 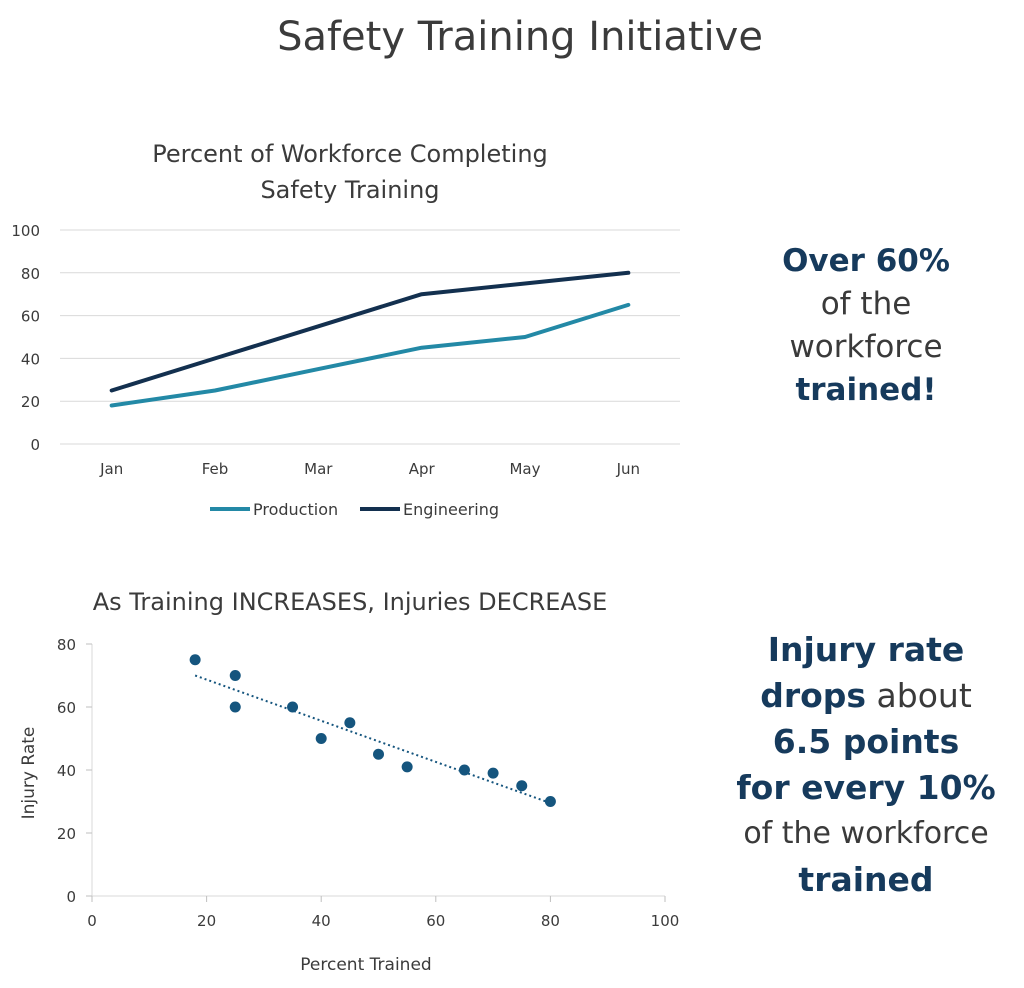 What do you see at coordinates (866, 347) in the screenshot?
I see `callout-line: workforce` at bounding box center [866, 347].